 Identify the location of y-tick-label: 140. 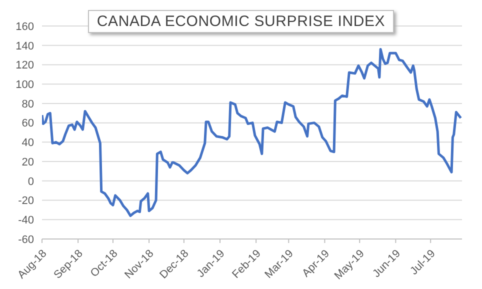
(25, 46).